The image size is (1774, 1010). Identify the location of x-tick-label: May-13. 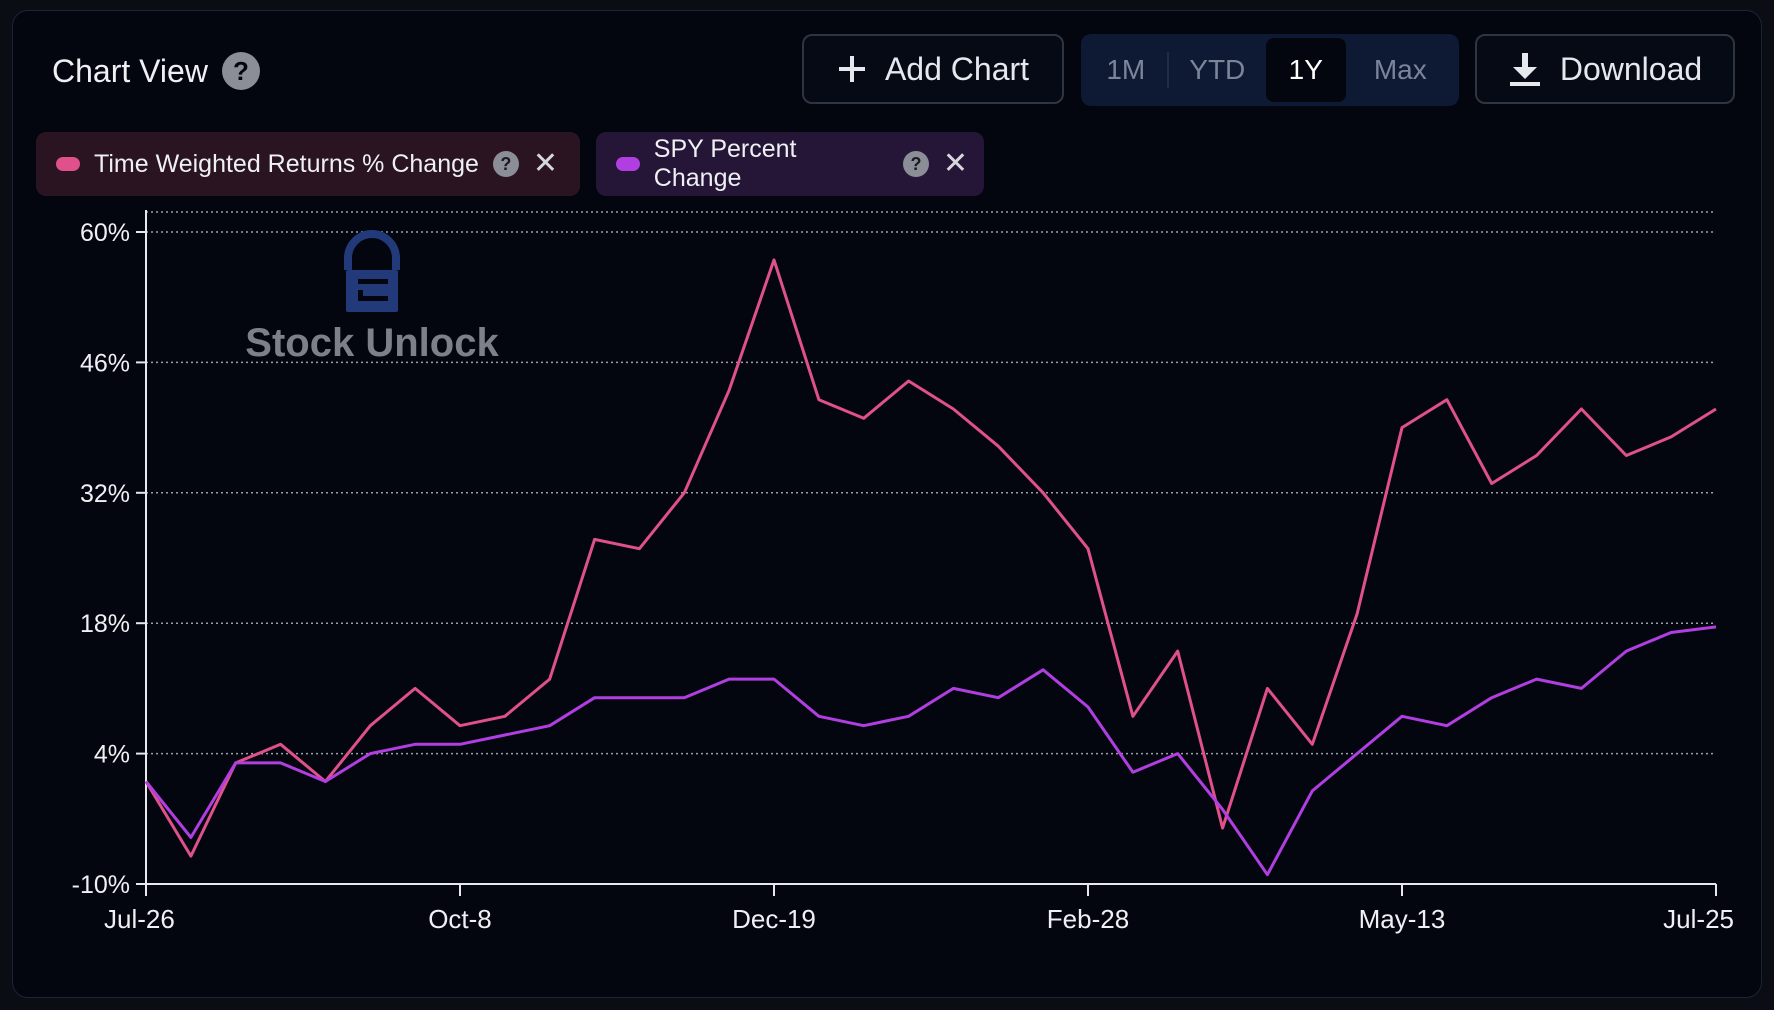
(1402, 919).